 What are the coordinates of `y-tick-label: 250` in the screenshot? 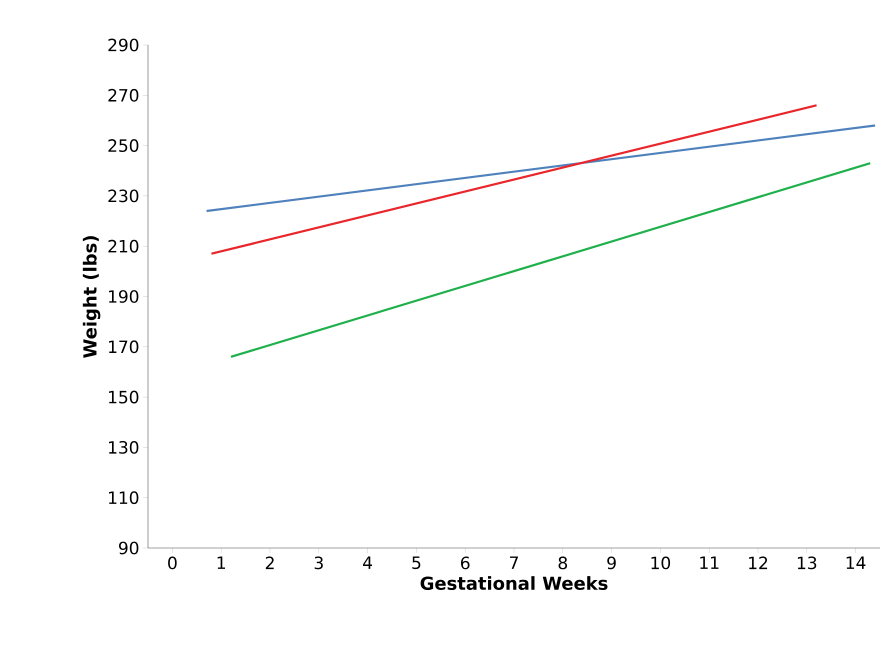 It's located at (123, 145).